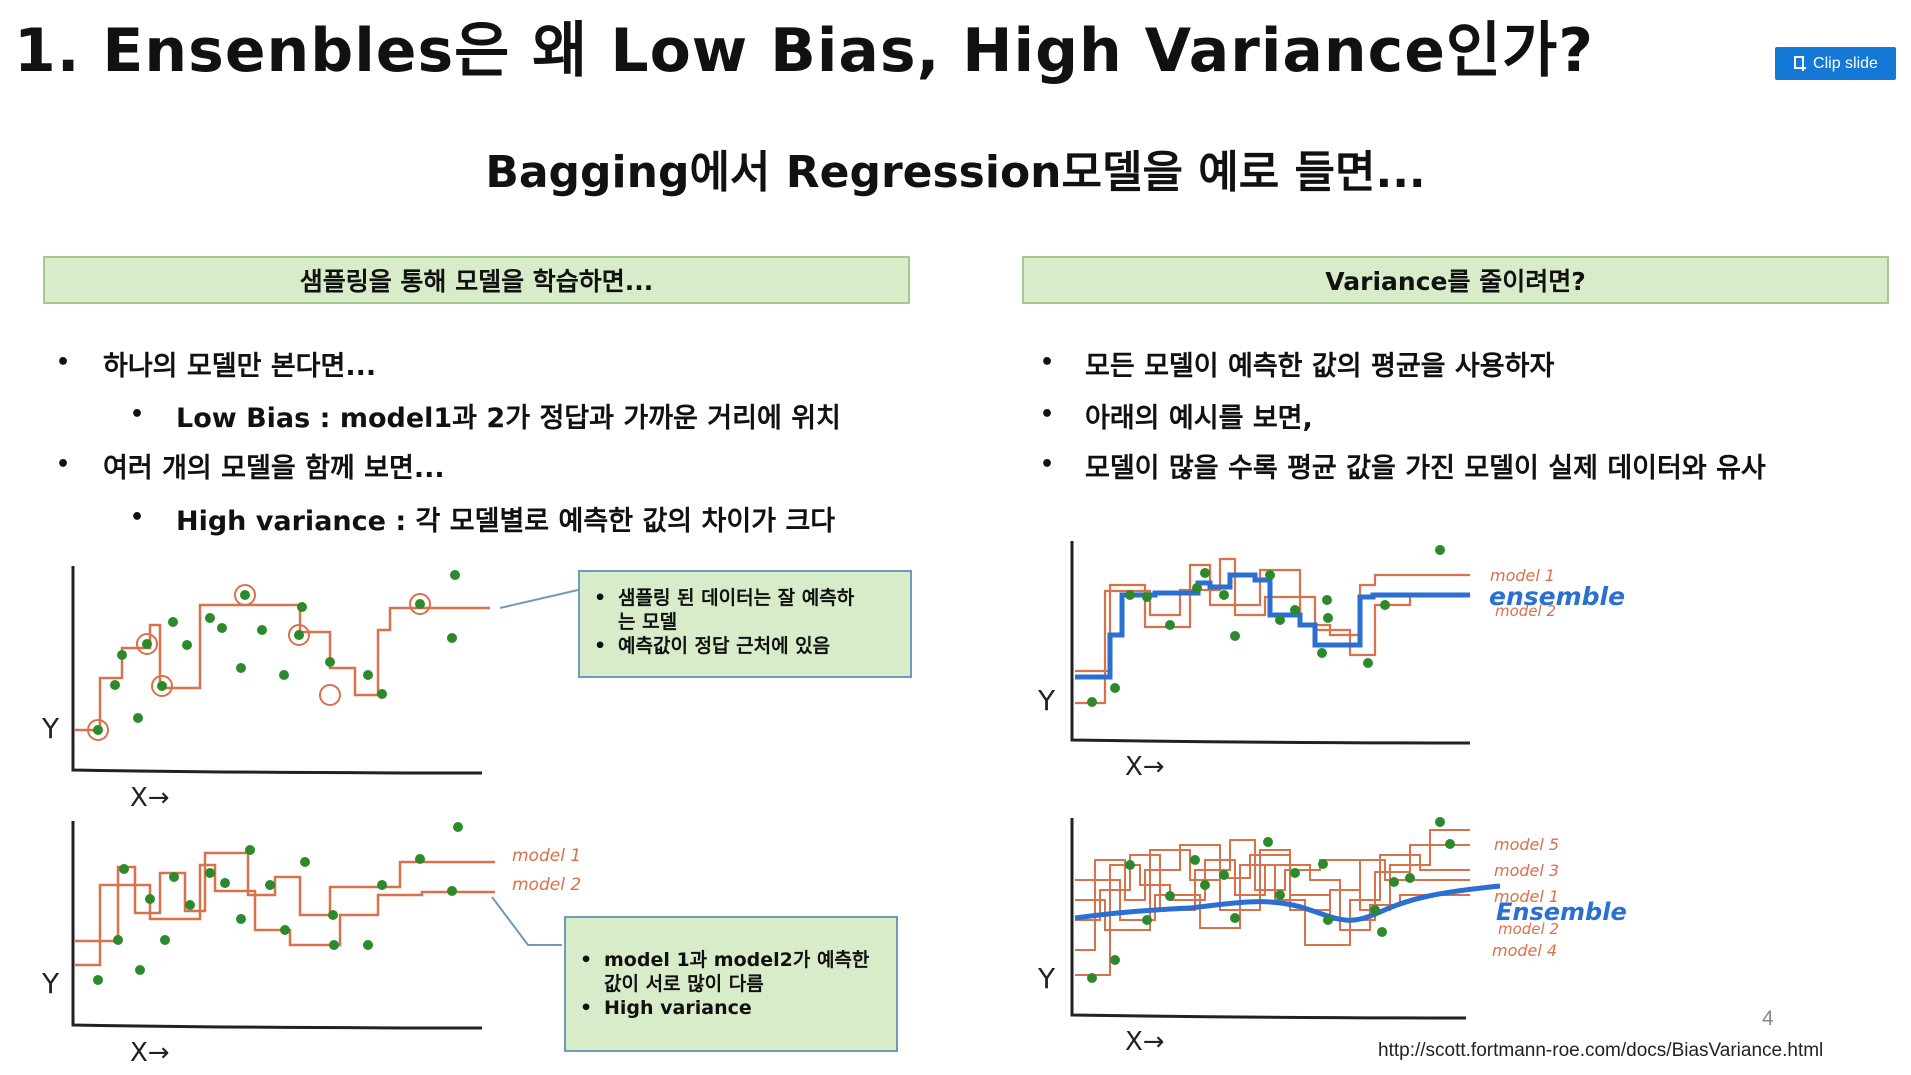  I want to click on clip-slide-label: Clip slide, so click(1845, 63).